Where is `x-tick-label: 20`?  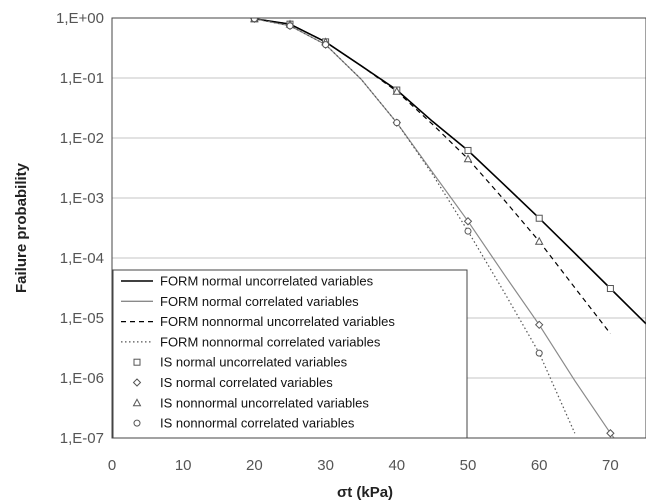 x-tick-label: 20 is located at coordinates (254, 465).